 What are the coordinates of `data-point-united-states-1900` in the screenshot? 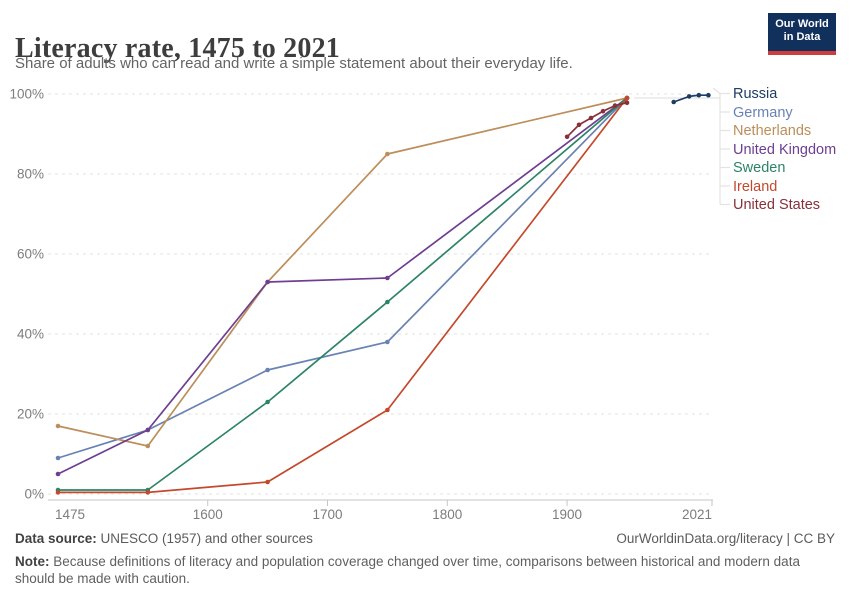 It's located at (567, 137).